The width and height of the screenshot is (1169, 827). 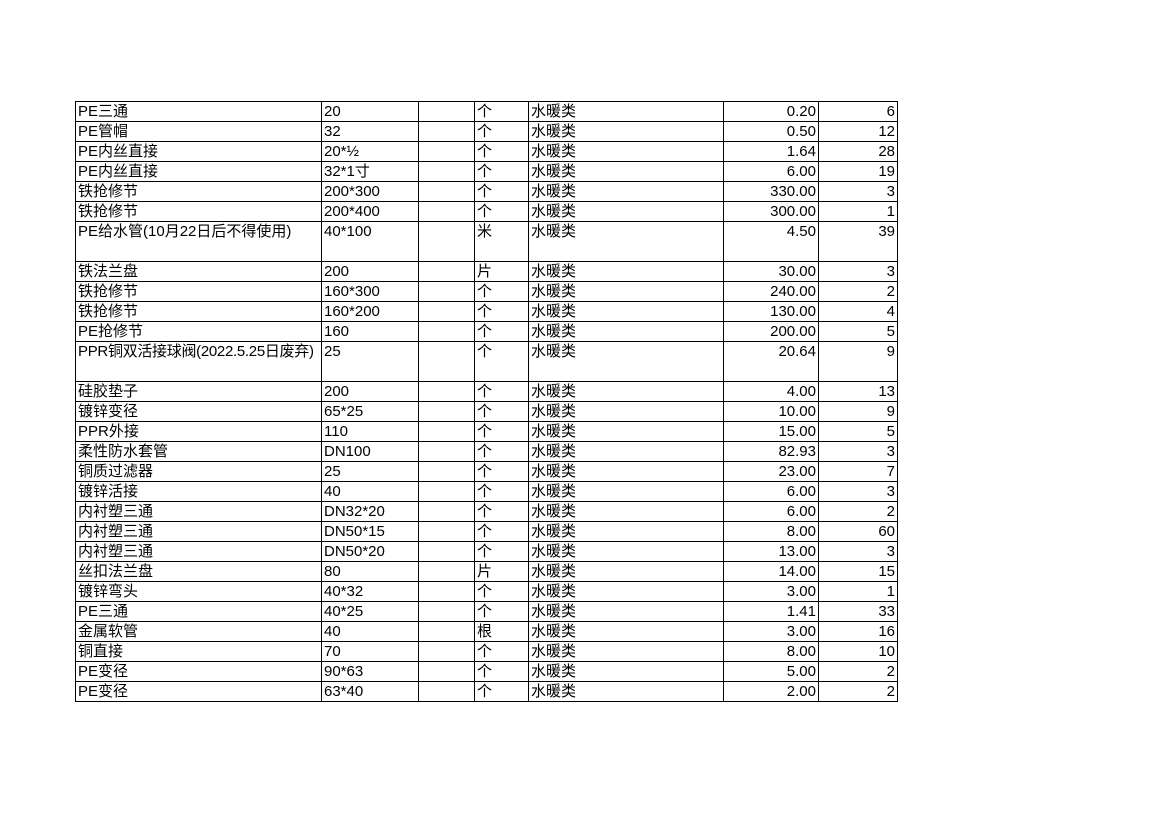 What do you see at coordinates (198, 111) in the screenshot?
I see `item-name-cell: PE三通` at bounding box center [198, 111].